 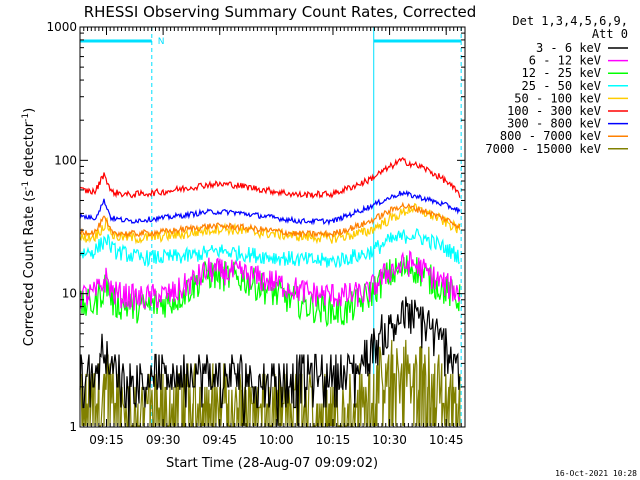 What do you see at coordinates (65, 160) in the screenshot?
I see `y-tick-label: 100` at bounding box center [65, 160].